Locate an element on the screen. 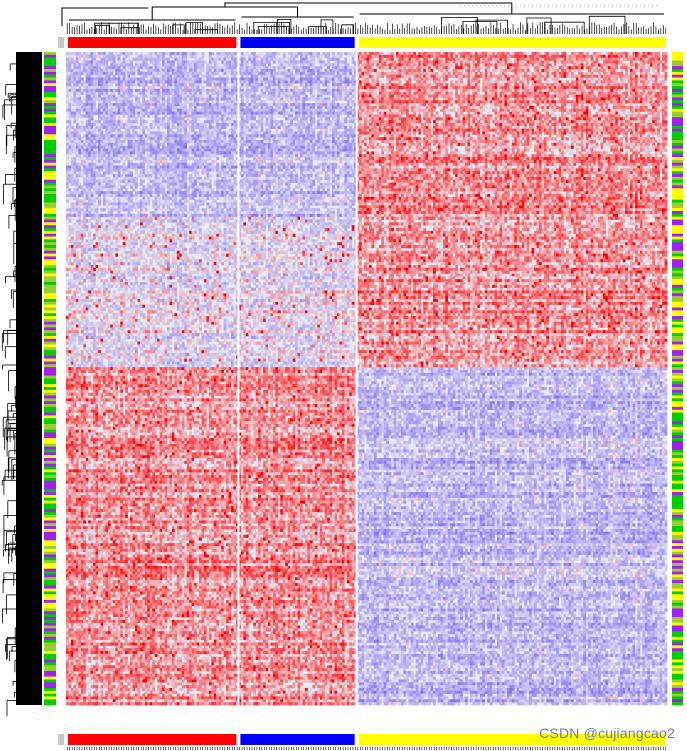  column-dendrogram-branch is located at coordinates (102, 29).